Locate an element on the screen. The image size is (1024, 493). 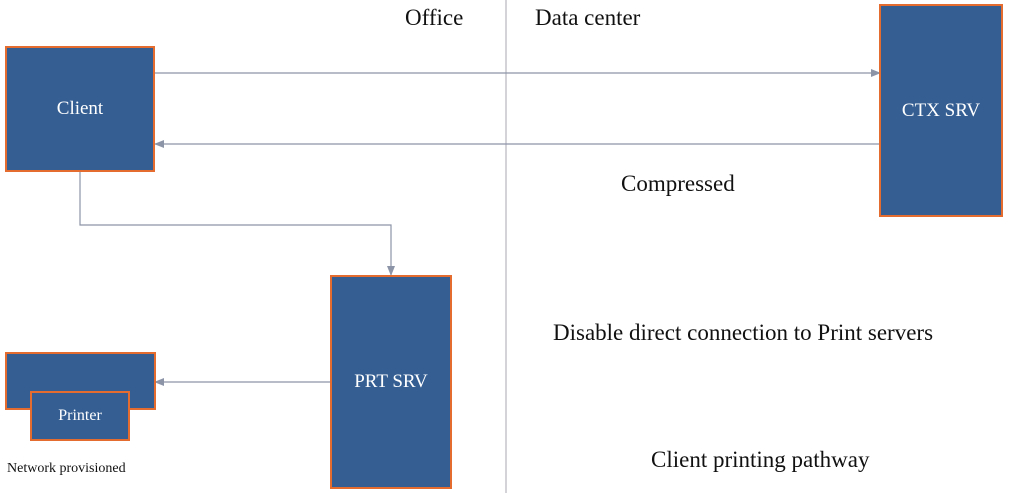
client-node-label: Client is located at coordinates (80, 108).